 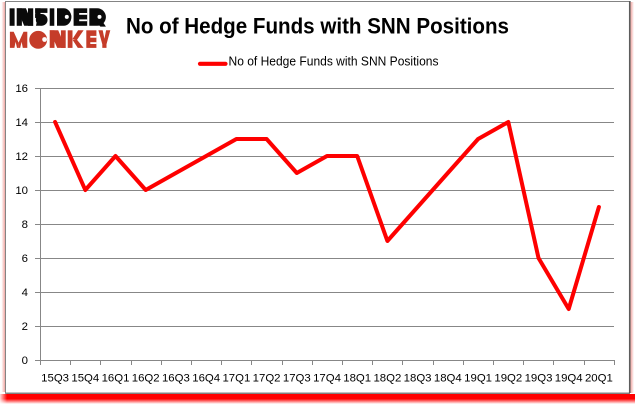 What do you see at coordinates (236, 379) in the screenshot?
I see `svg-text: 17Q1` at bounding box center [236, 379].